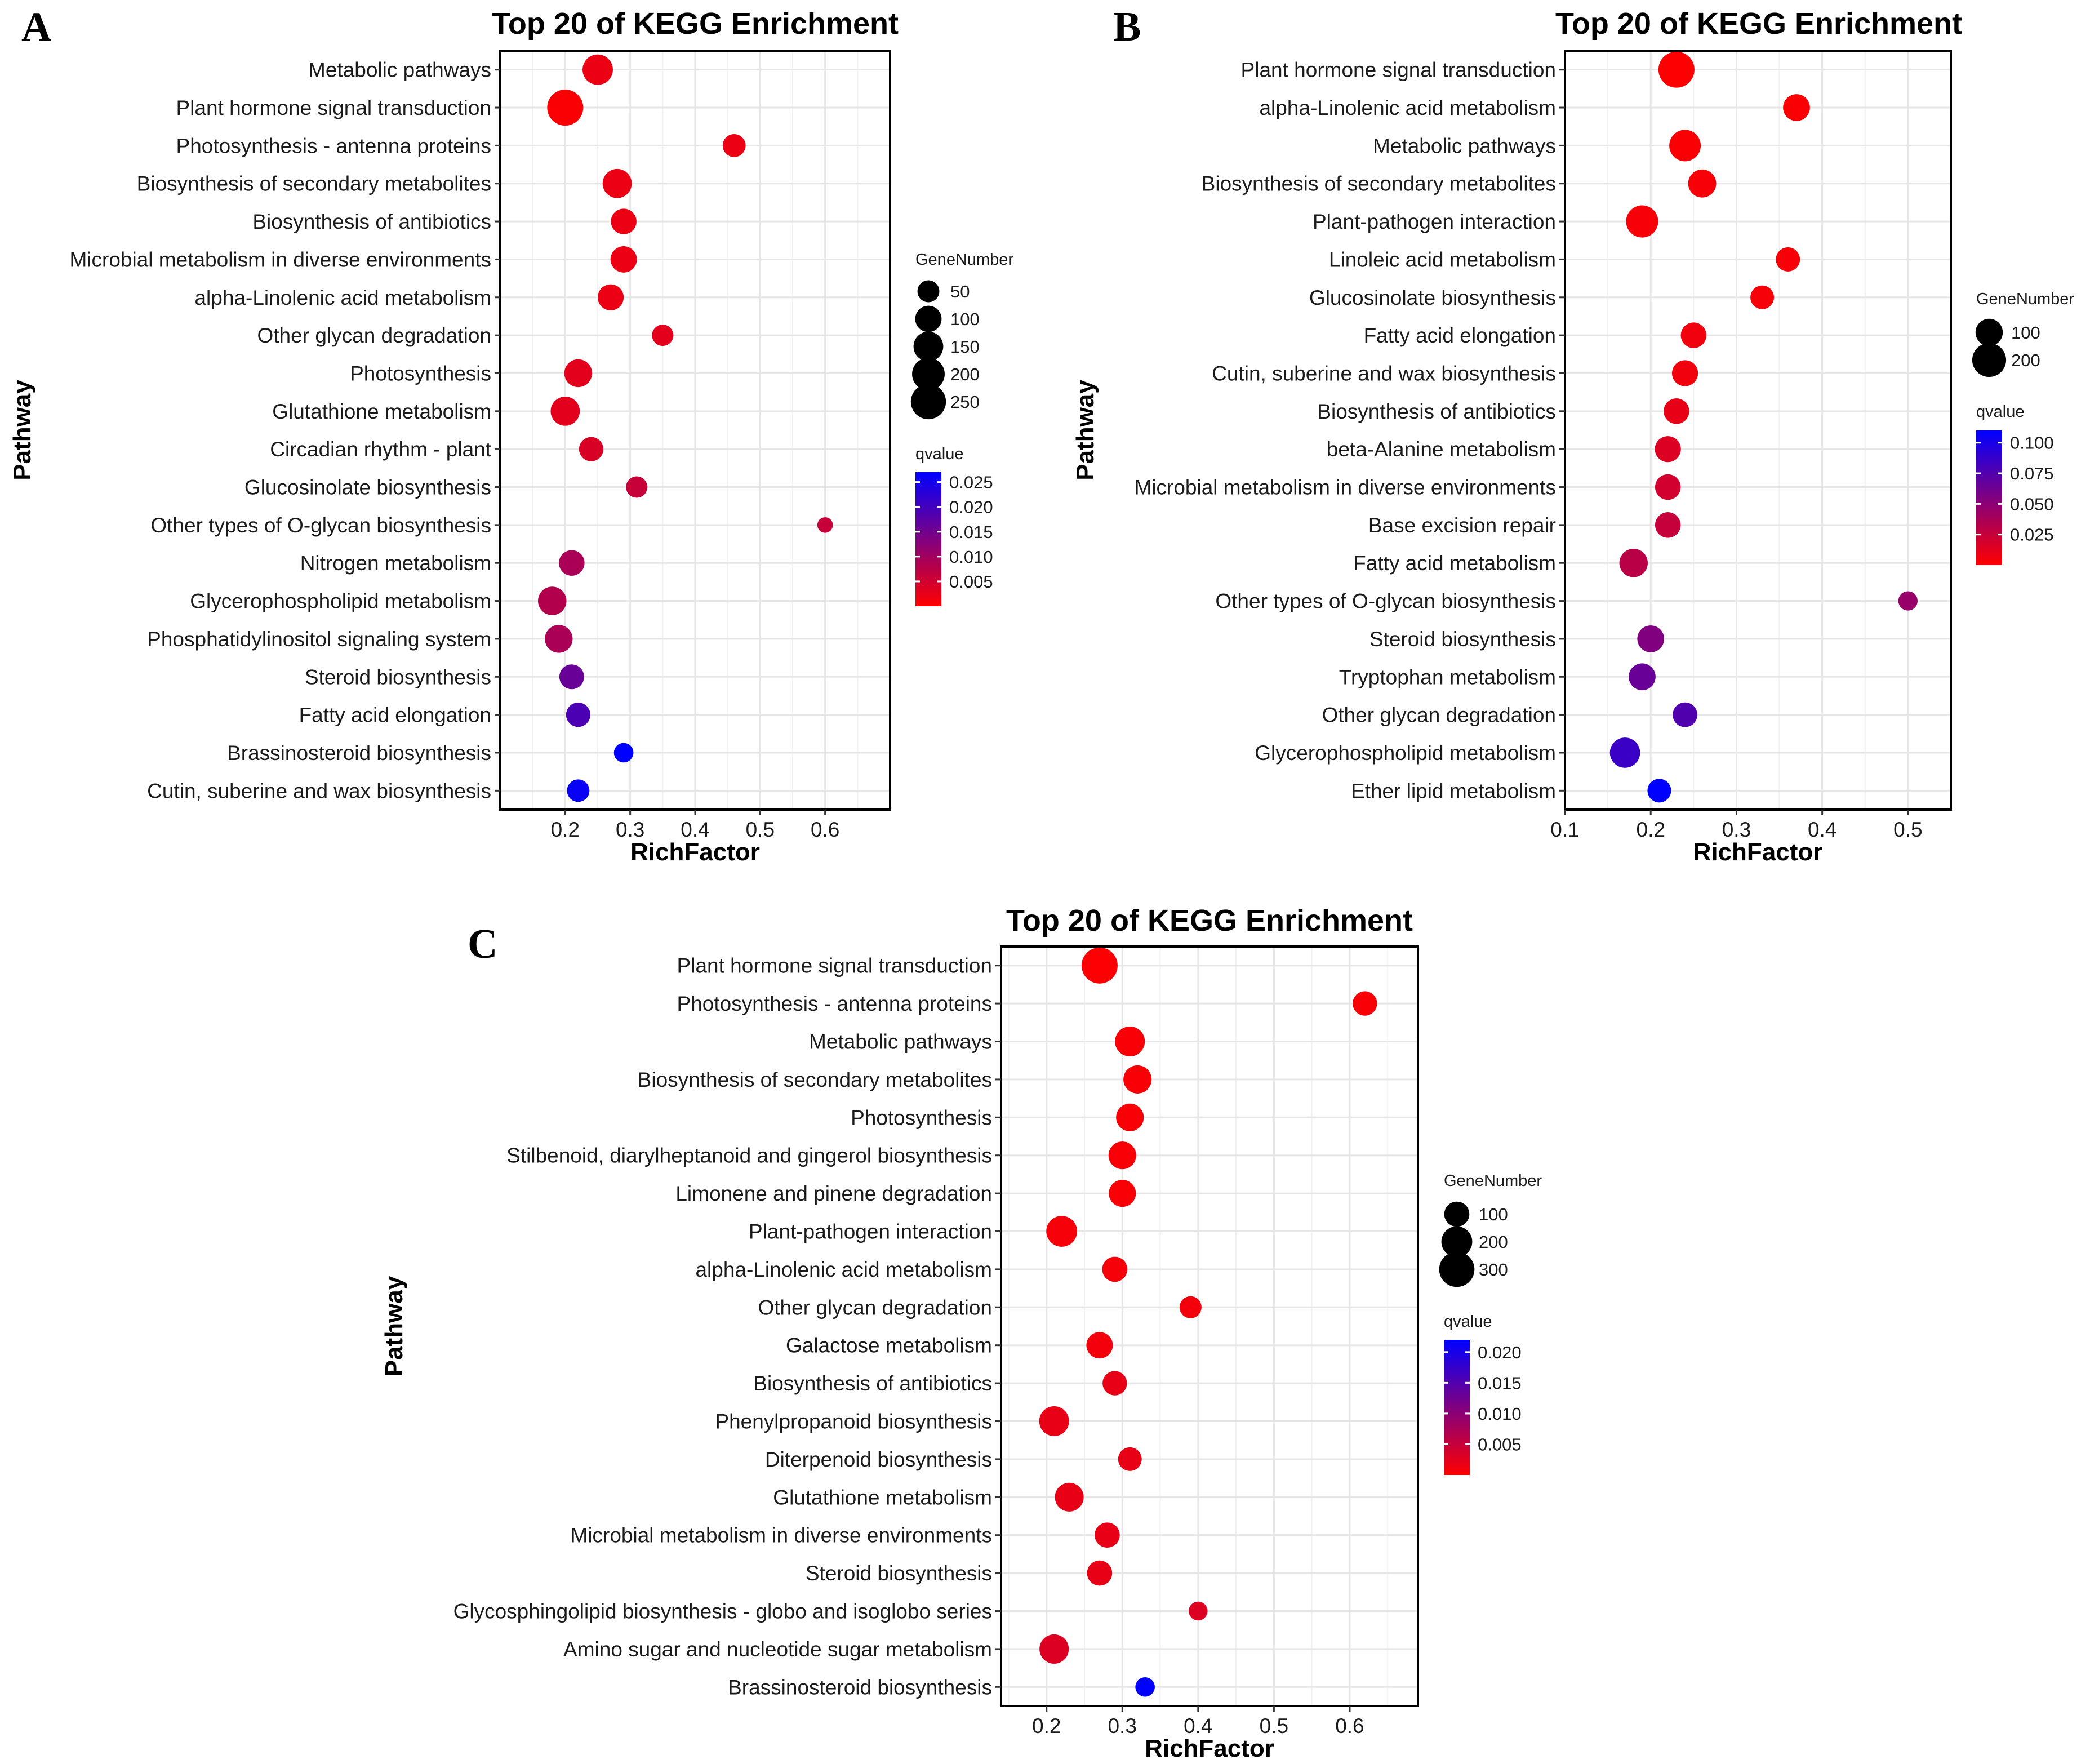  I want to click on y-tick-label: Plant-pathogen interaction, so click(1435, 221).